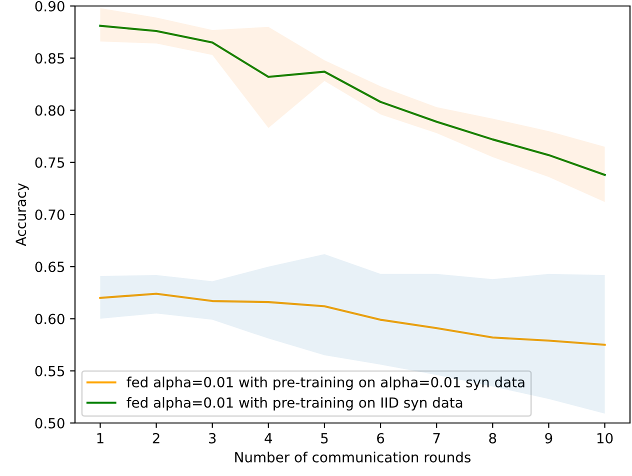  What do you see at coordinates (268, 438) in the screenshot?
I see `x-tick-label: 4` at bounding box center [268, 438].